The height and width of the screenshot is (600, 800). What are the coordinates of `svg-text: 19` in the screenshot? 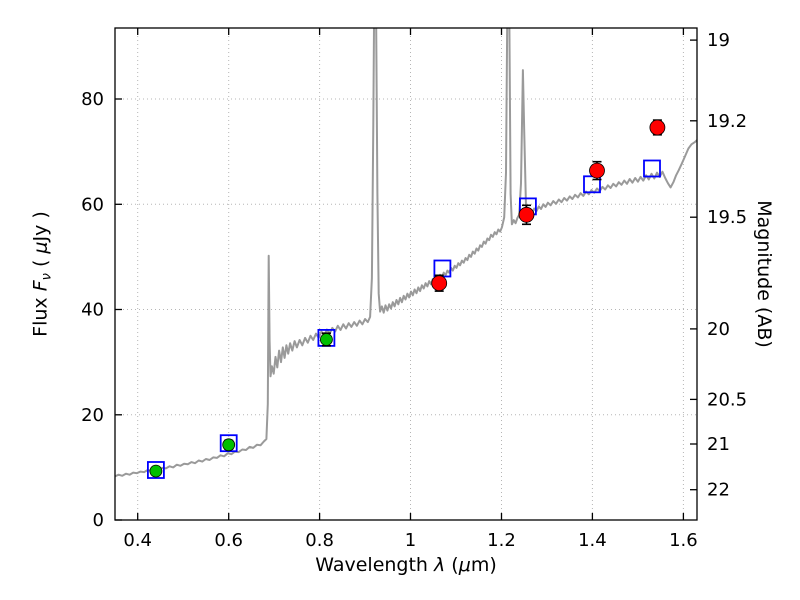 It's located at (718, 40).